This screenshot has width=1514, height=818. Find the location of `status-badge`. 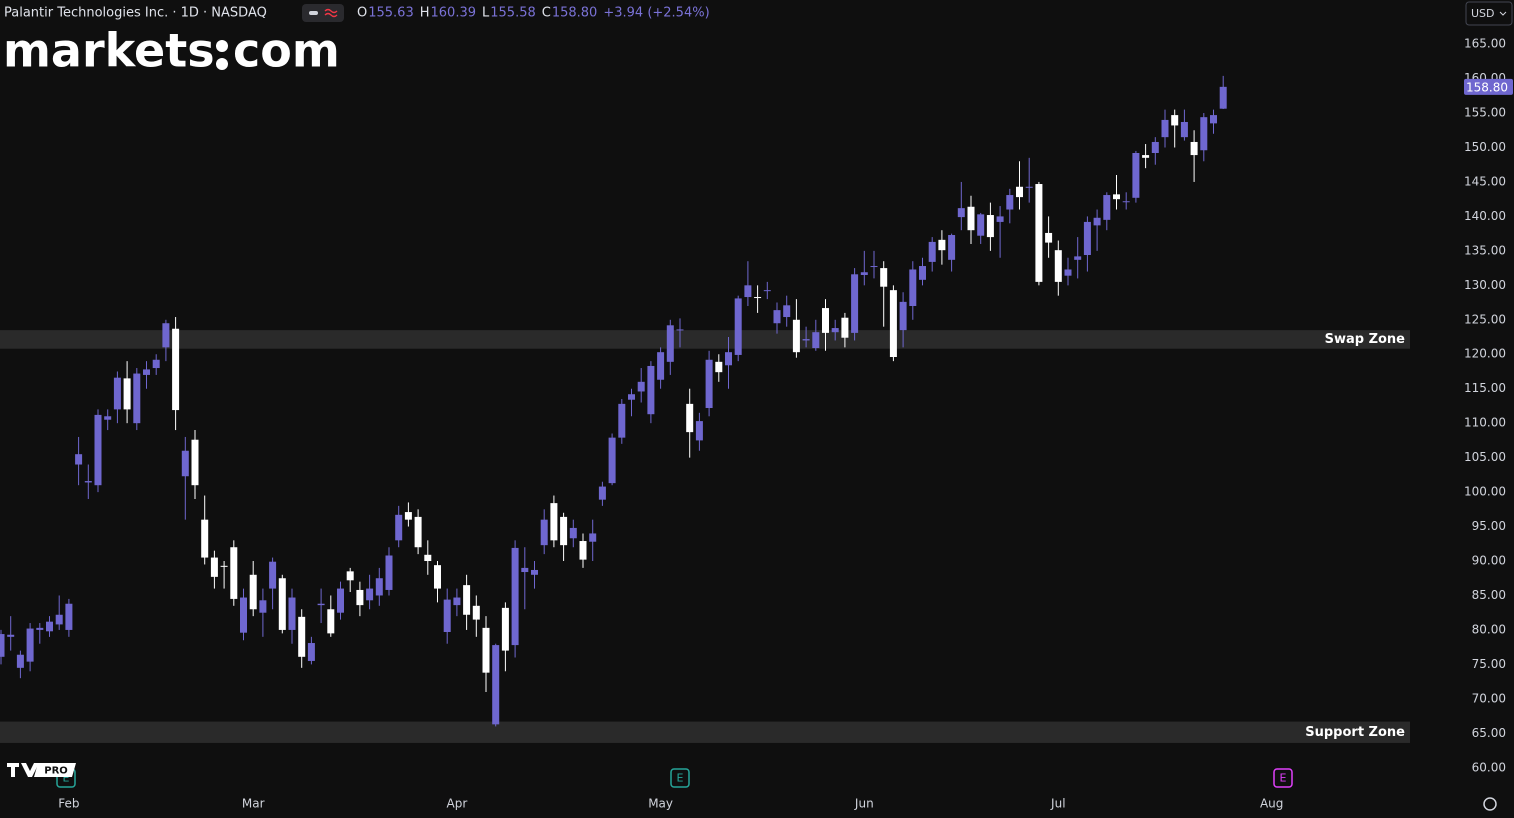

status-badge is located at coordinates (323, 13).